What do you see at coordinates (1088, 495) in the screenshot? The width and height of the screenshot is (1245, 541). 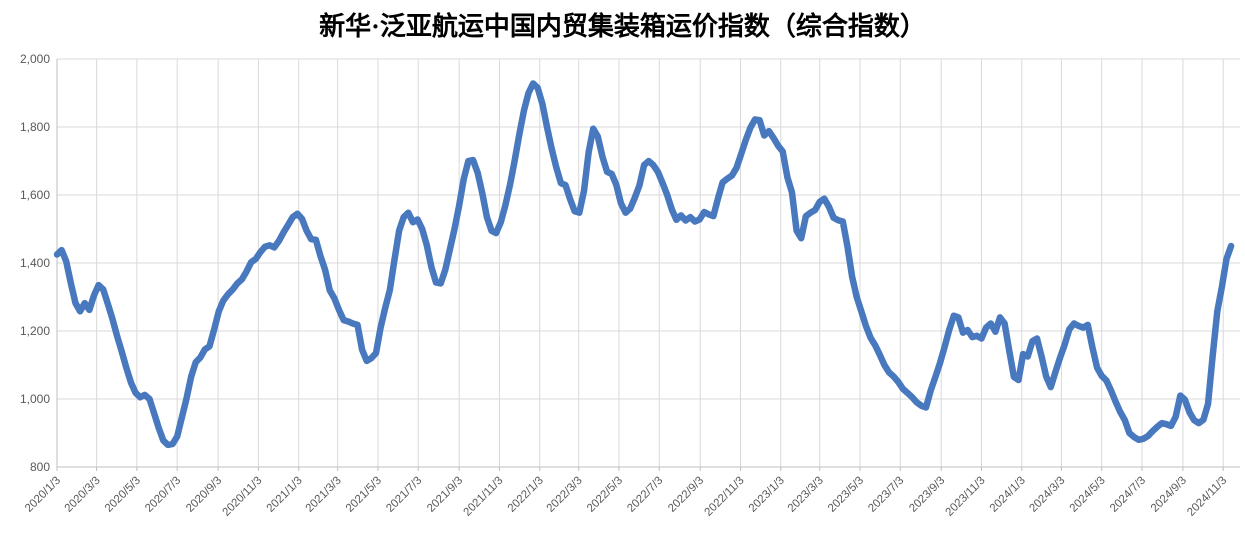 I see `x-axis-label: 2024/5/3` at bounding box center [1088, 495].